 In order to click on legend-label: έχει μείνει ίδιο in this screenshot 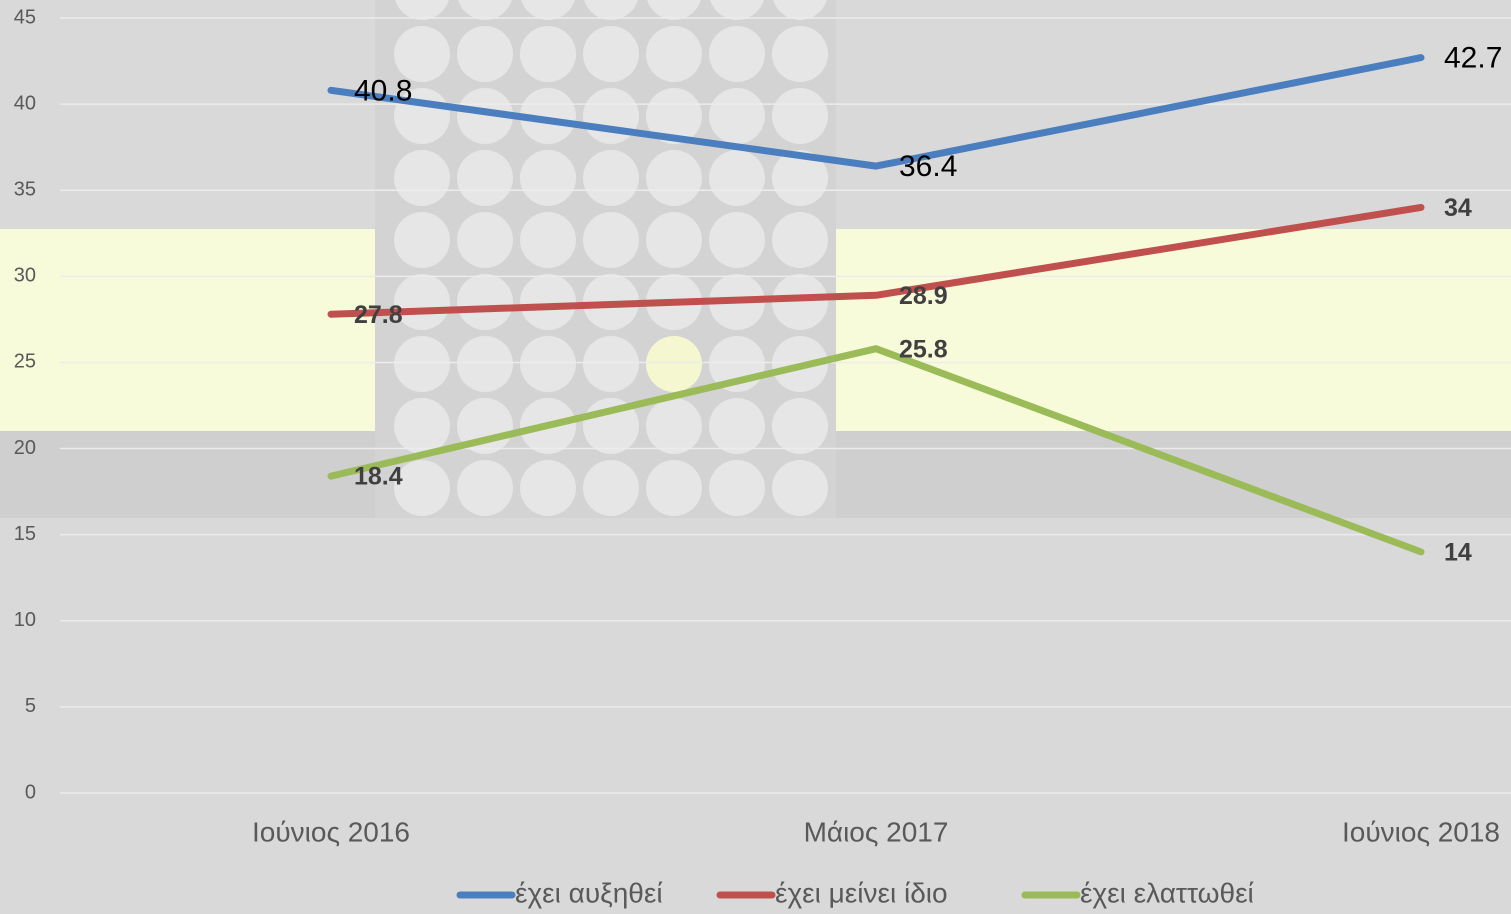, I will do `click(861, 892)`.